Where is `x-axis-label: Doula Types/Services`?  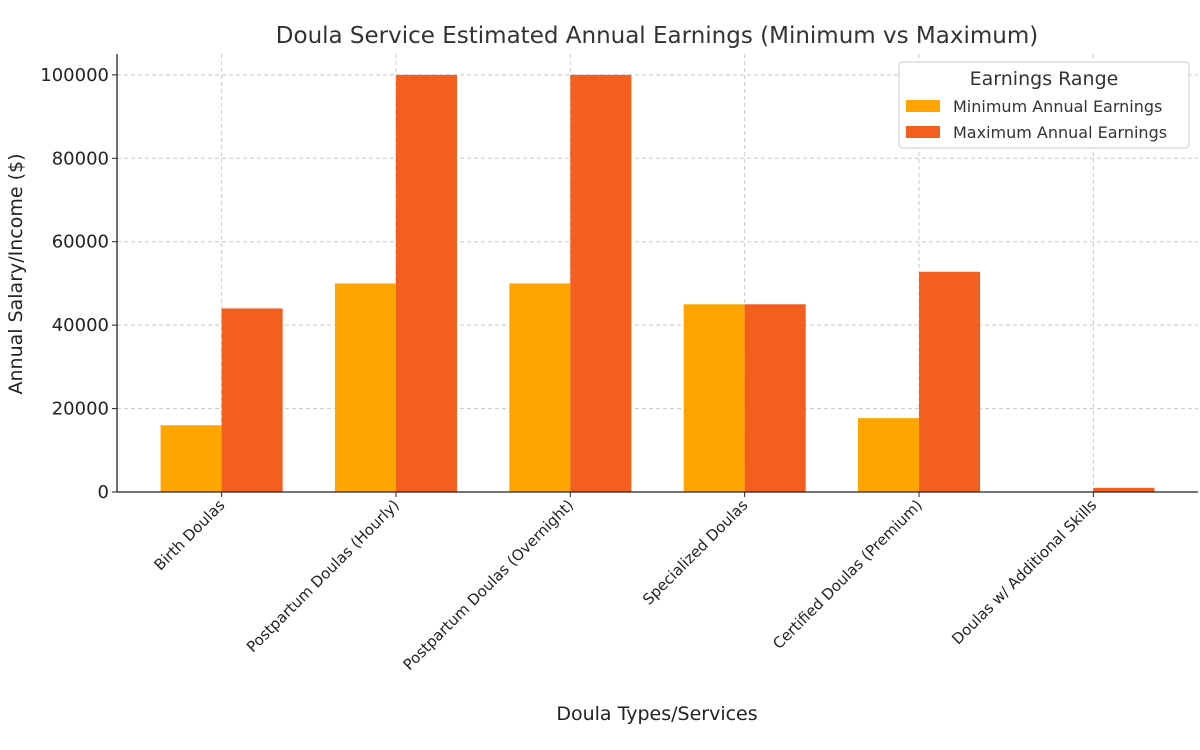 x-axis-label: Doula Types/Services is located at coordinates (656, 714).